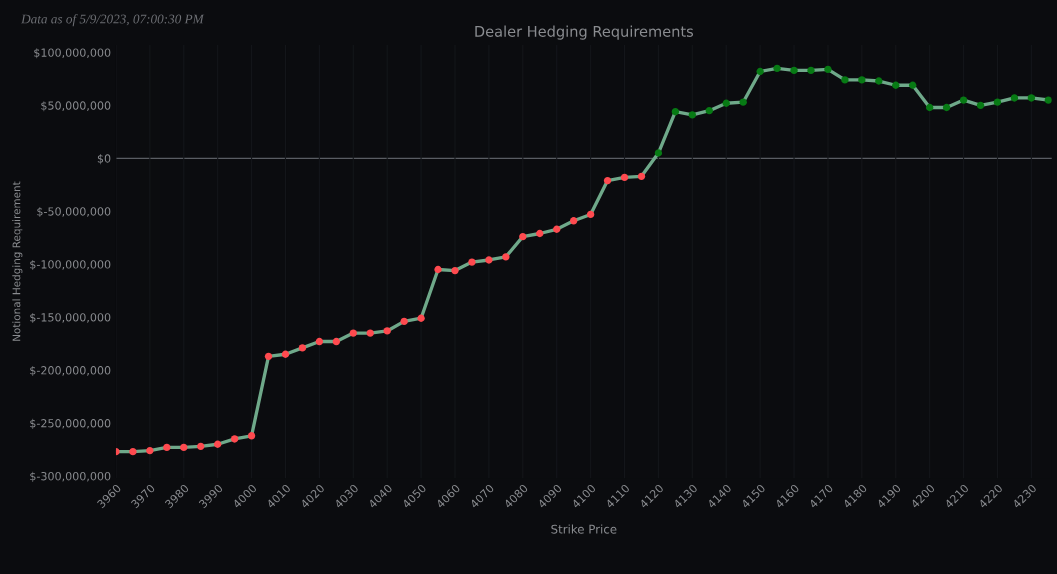 This screenshot has width=1057, height=574. I want to click on chart-title: Dealer Hedging Requirements, so click(584, 32).